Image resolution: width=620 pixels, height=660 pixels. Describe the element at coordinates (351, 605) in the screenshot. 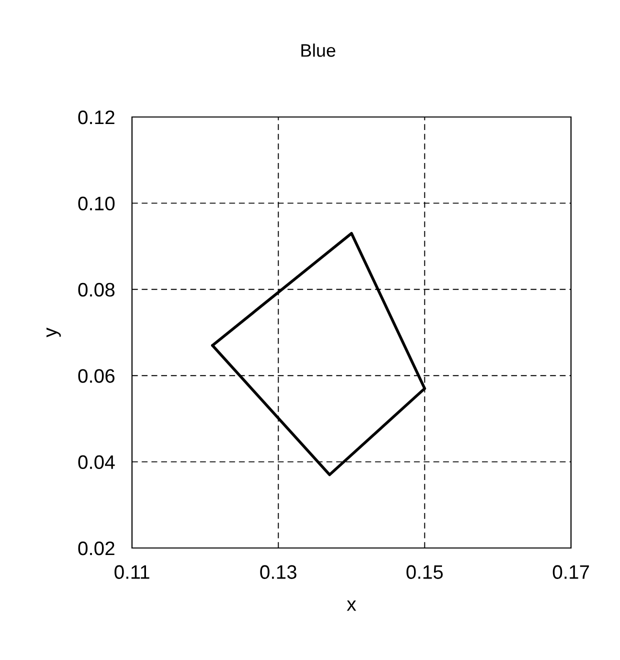

I see `x-axis-title: x` at that location.